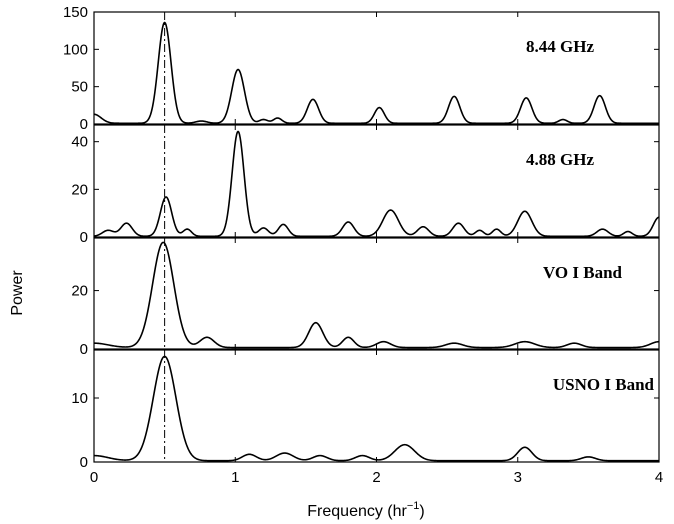 The height and width of the screenshot is (524, 674). Describe the element at coordinates (75, 49) in the screenshot. I see `y-tick-label: 100` at that location.